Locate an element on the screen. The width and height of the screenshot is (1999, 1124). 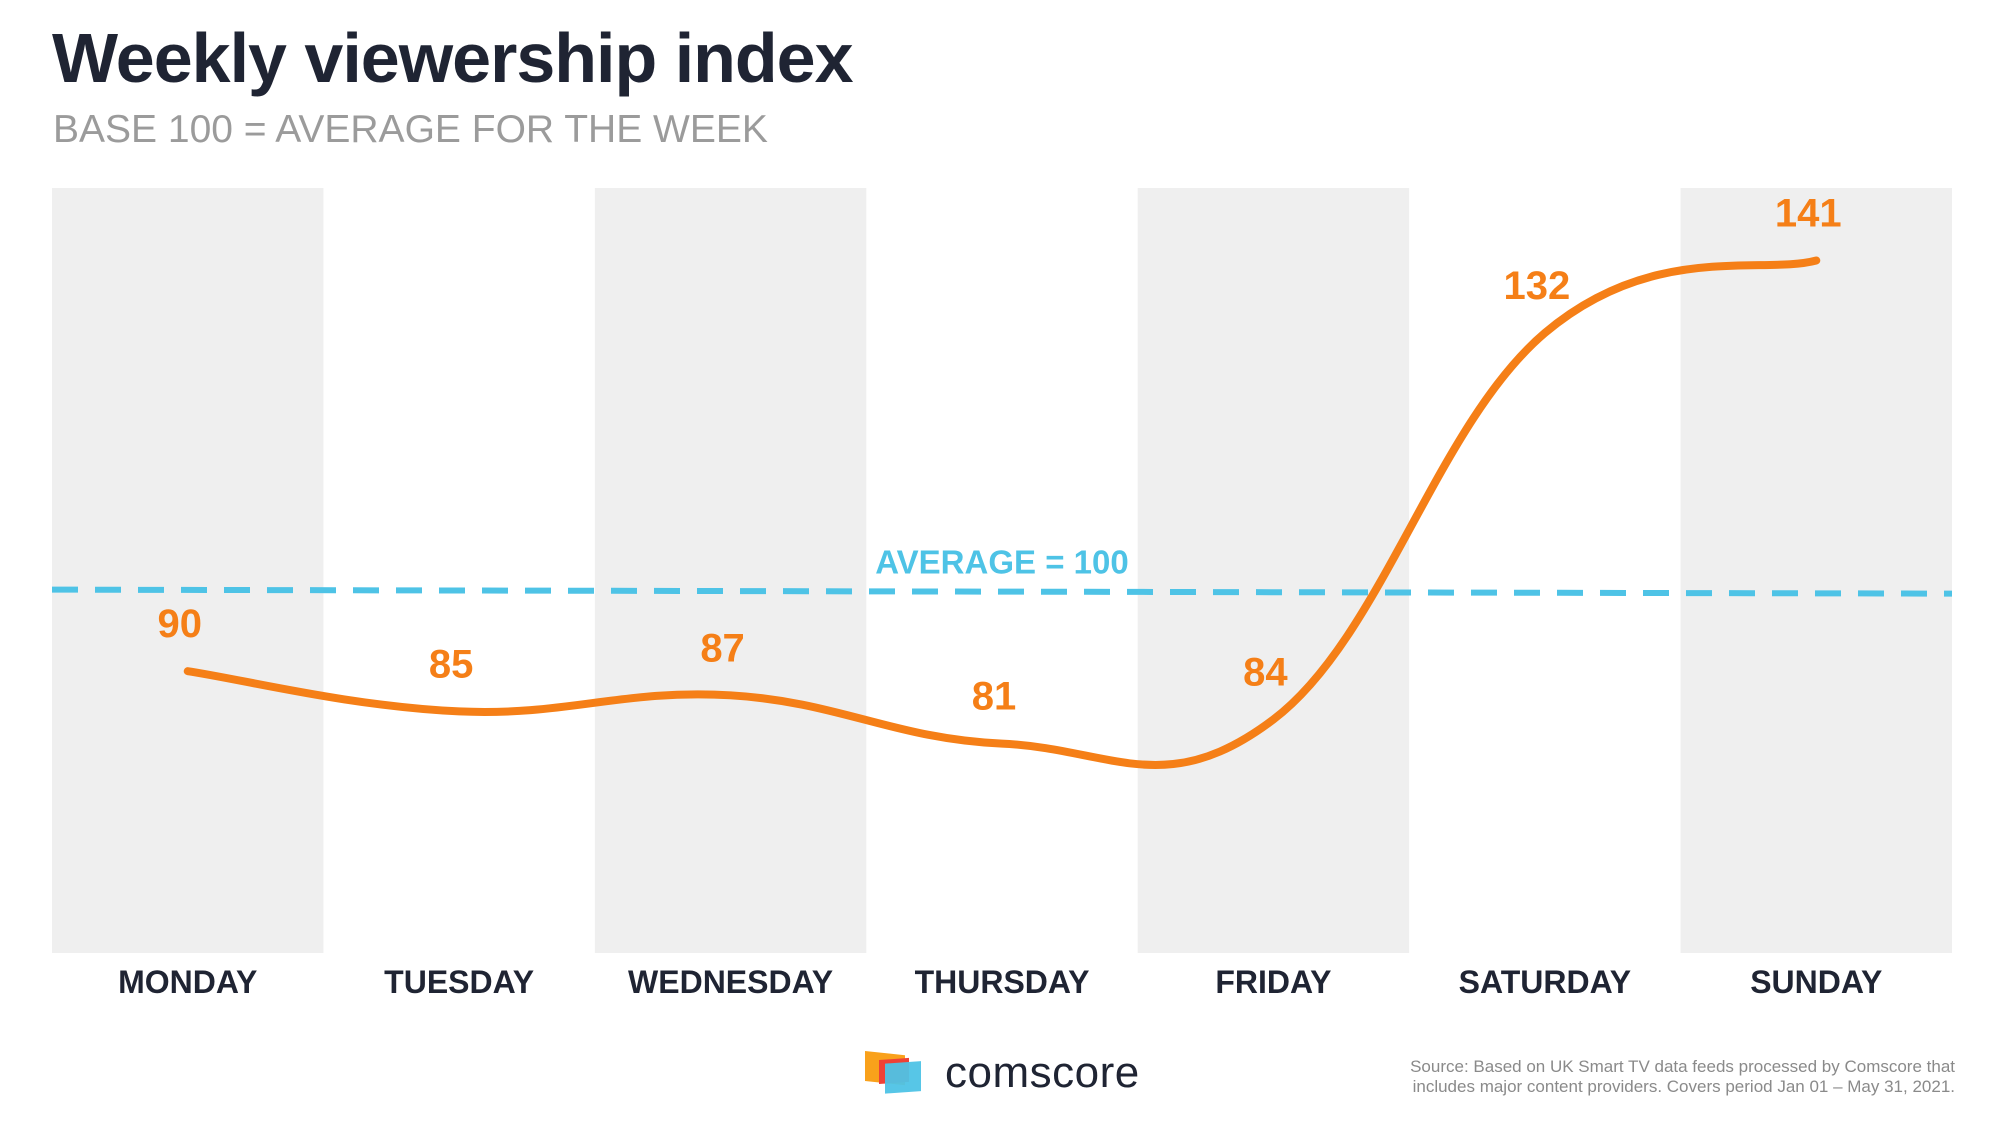
data-label-thursday: 81 is located at coordinates (994, 697).